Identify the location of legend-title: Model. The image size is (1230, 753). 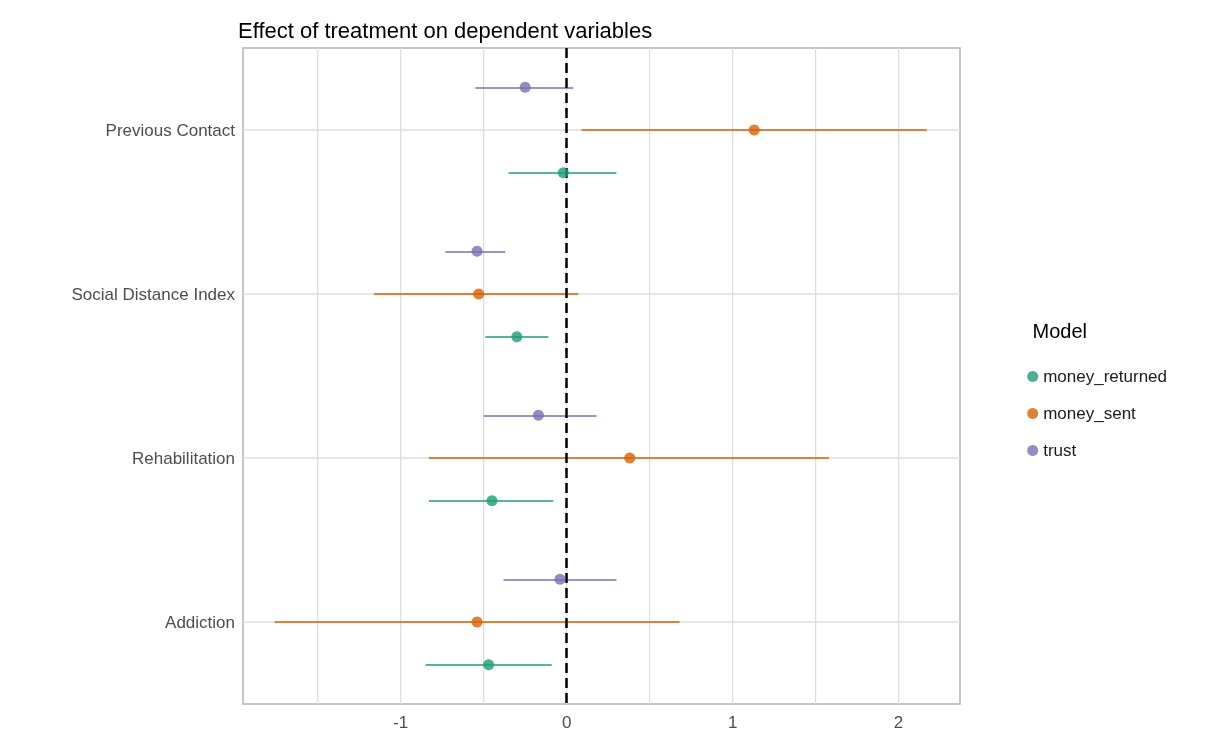
(1060, 331).